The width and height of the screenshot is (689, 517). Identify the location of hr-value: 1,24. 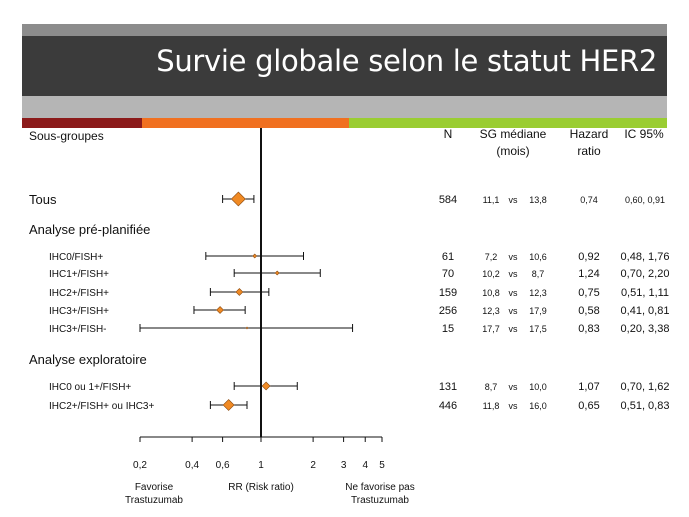
(588, 274).